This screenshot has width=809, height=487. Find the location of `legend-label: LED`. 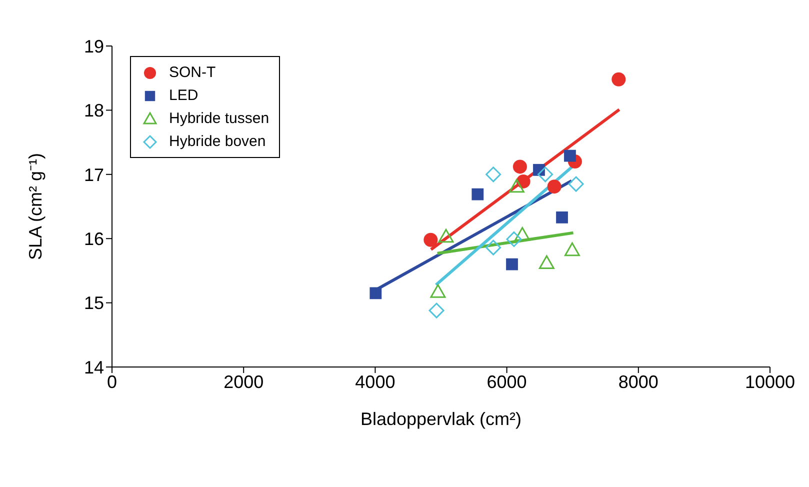

legend-label: LED is located at coordinates (183, 95).